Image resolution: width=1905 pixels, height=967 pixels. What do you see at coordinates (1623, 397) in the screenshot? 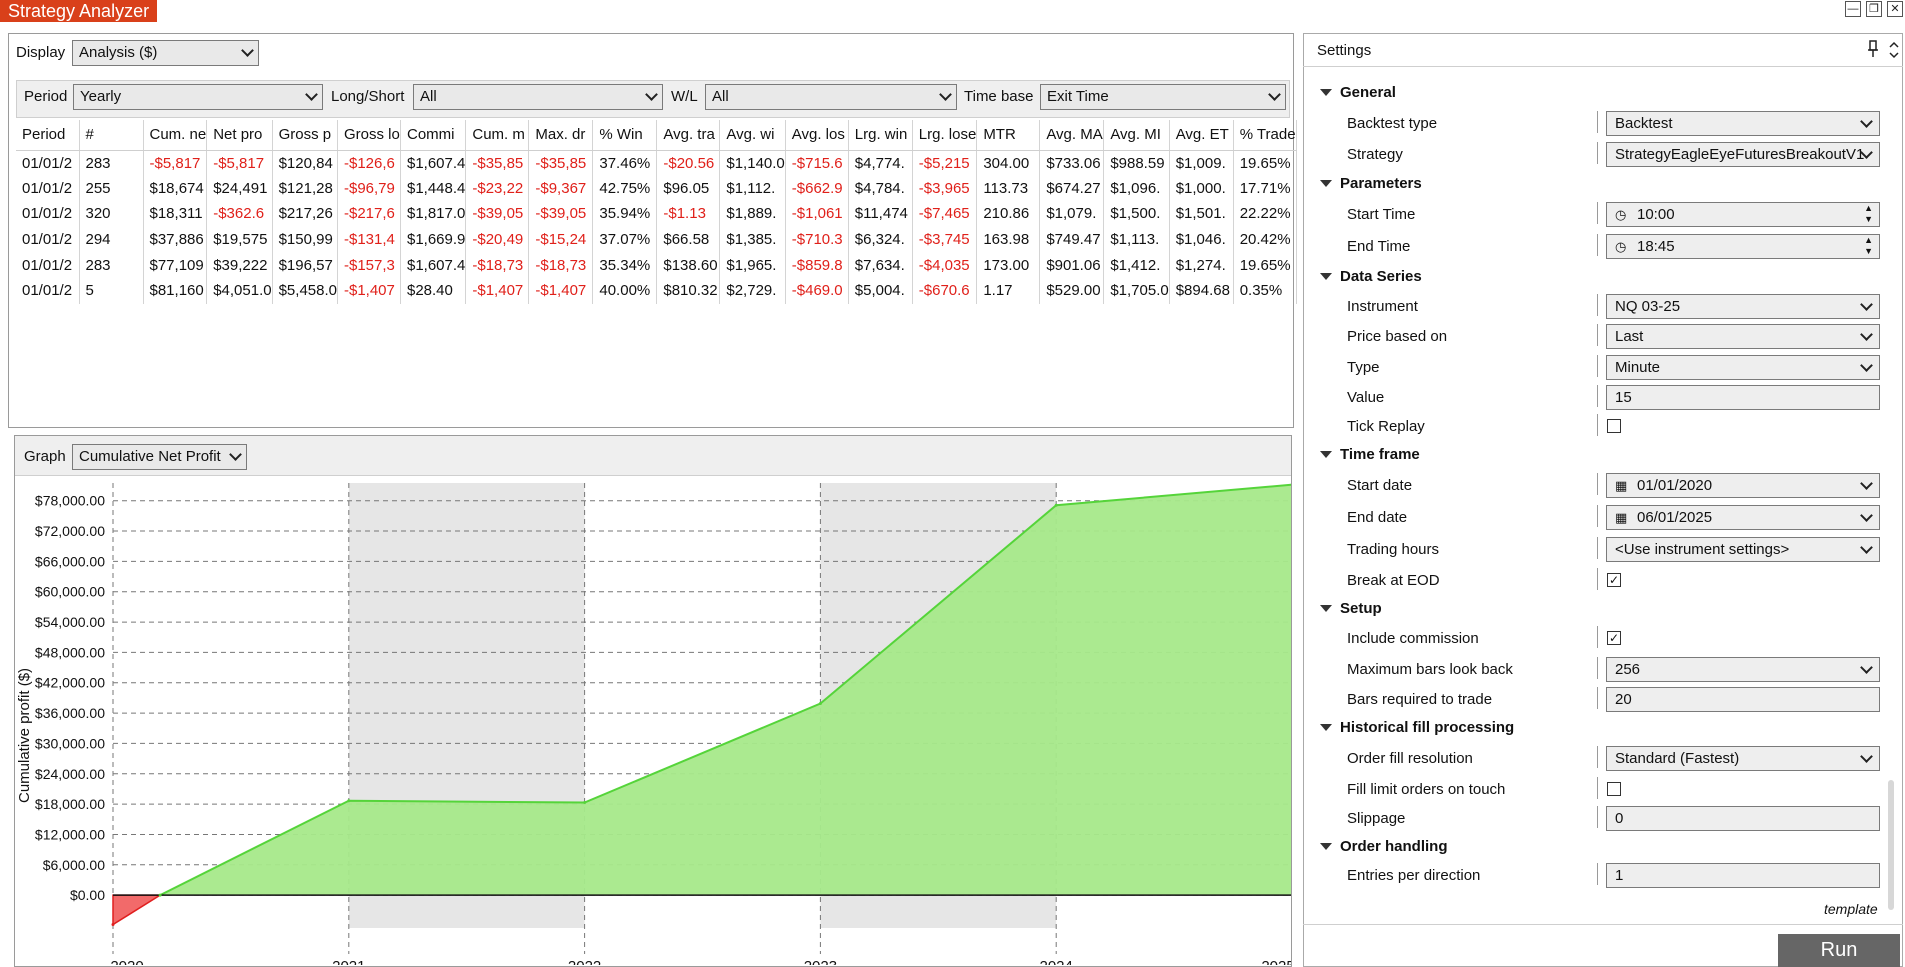
I see `value-value: 15` at bounding box center [1623, 397].